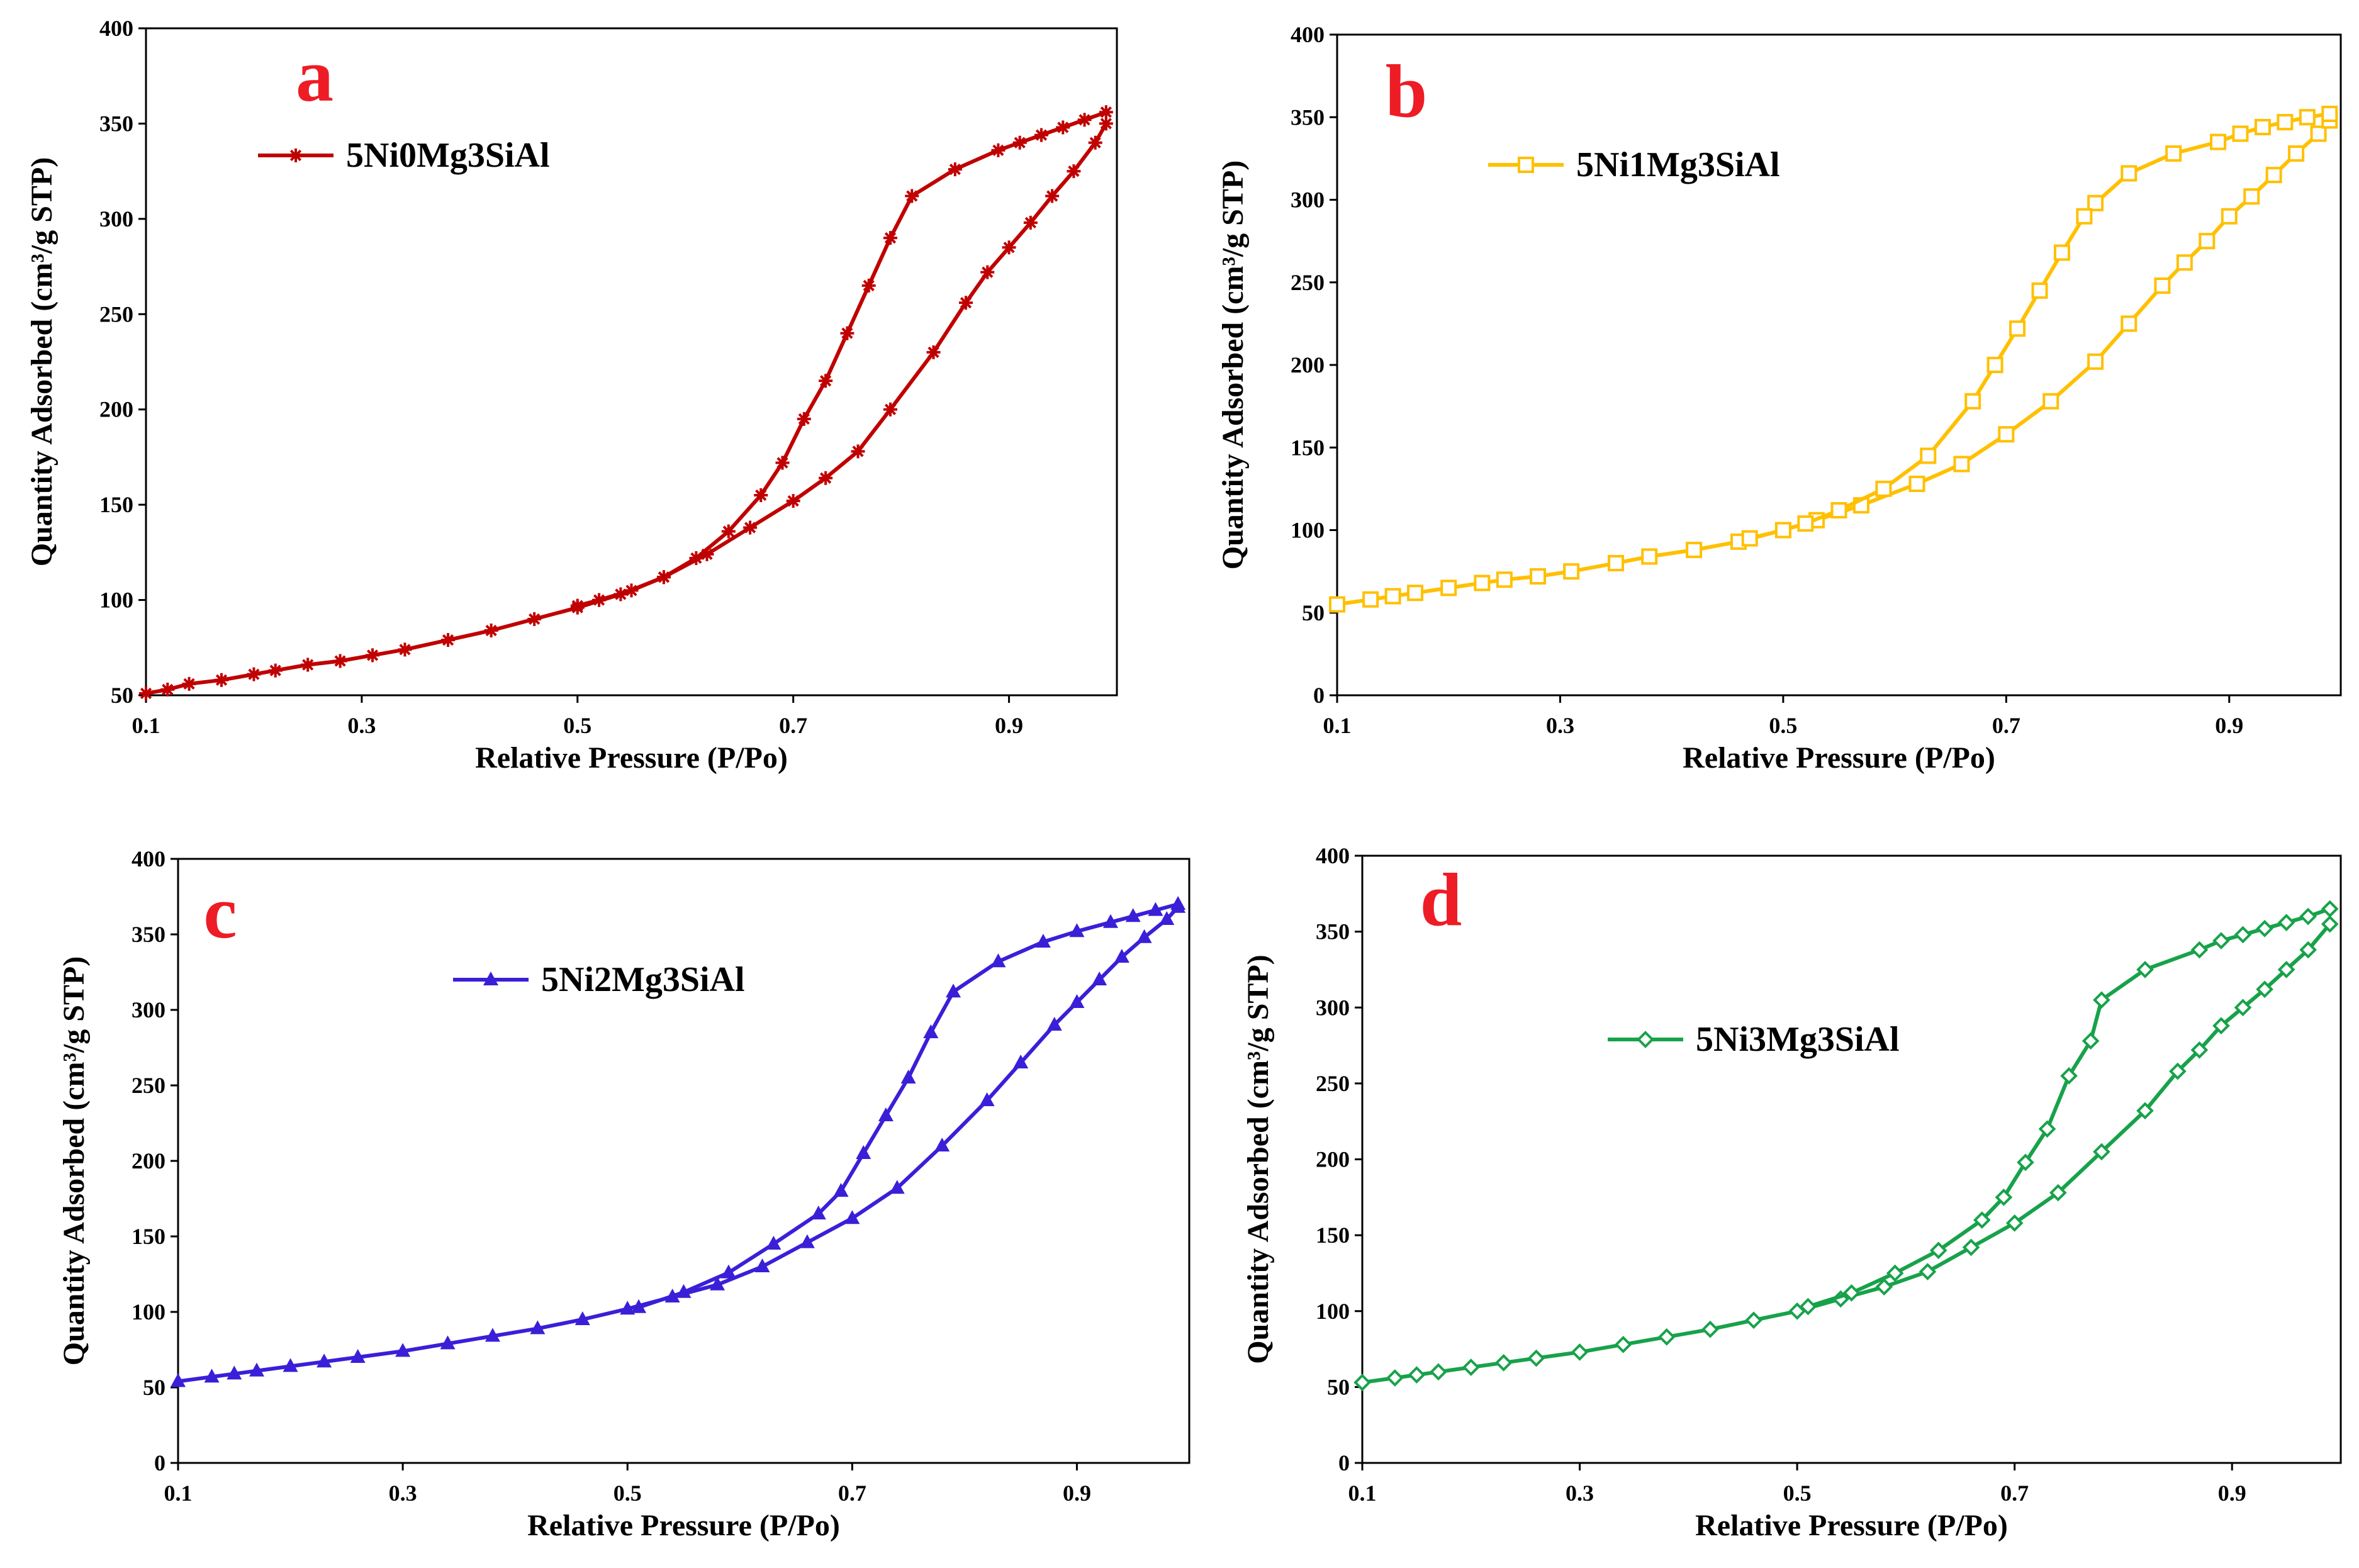 The width and height of the screenshot is (2359, 1568). What do you see at coordinates (643, 979) in the screenshot?
I see `legend-label: 5Ni2Mg3SiAl` at bounding box center [643, 979].